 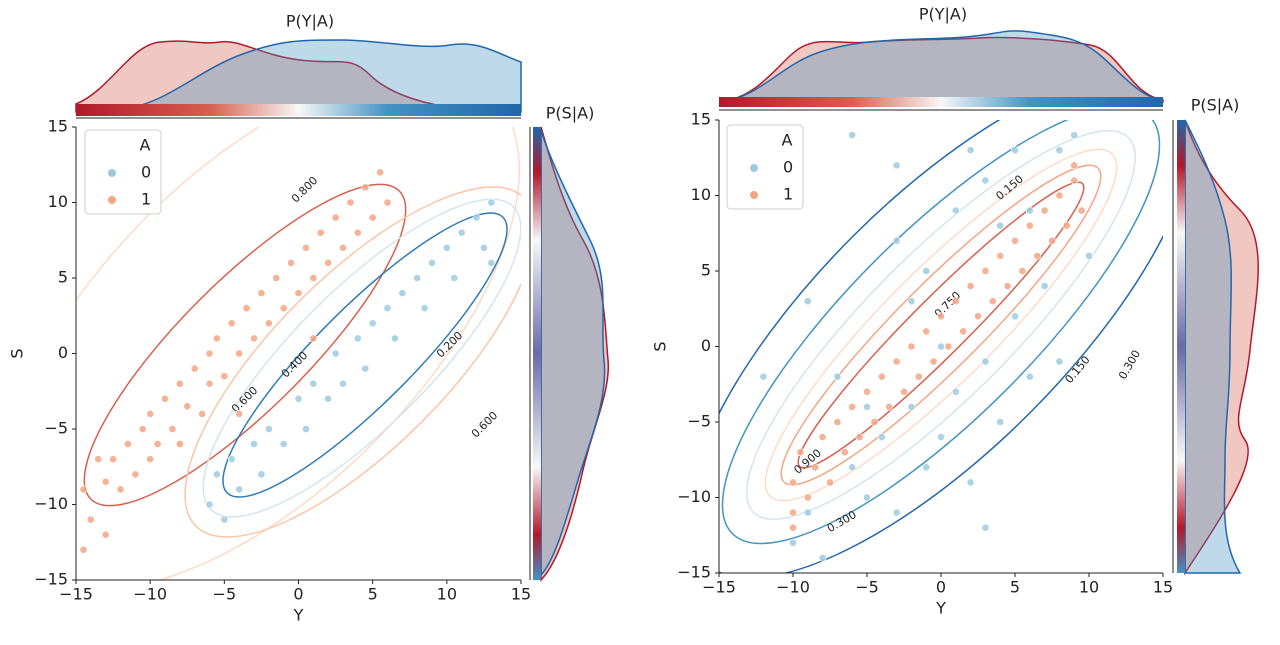 What do you see at coordinates (112, 173) in the screenshot?
I see `legend-marker` at bounding box center [112, 173].